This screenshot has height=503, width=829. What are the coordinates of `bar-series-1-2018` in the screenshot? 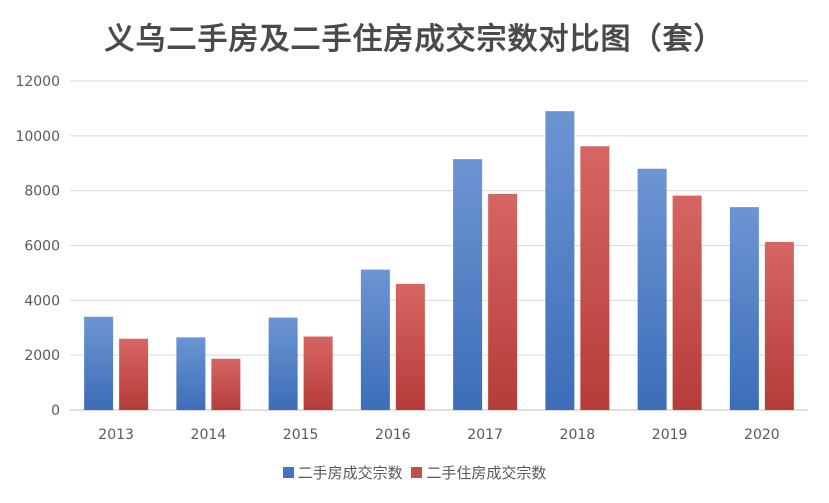 It's located at (560, 261).